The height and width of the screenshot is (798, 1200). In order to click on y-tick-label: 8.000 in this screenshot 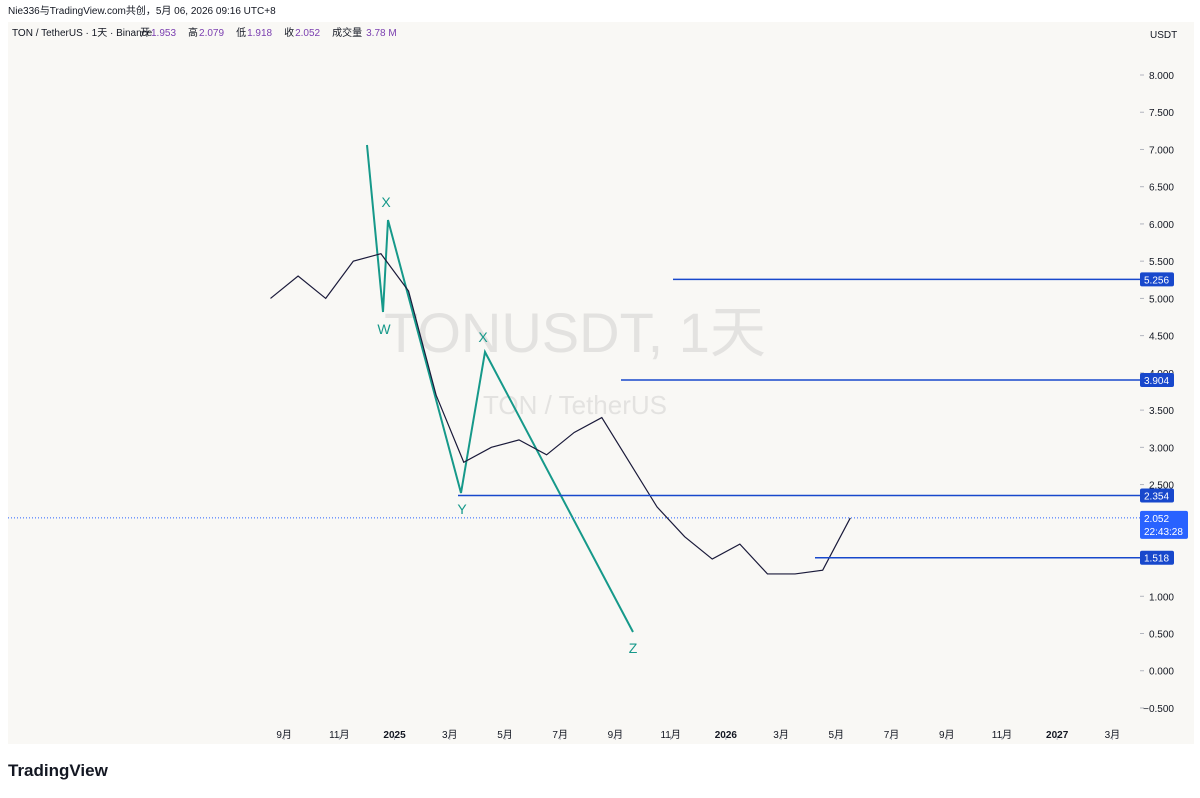, I will do `click(1161, 76)`.